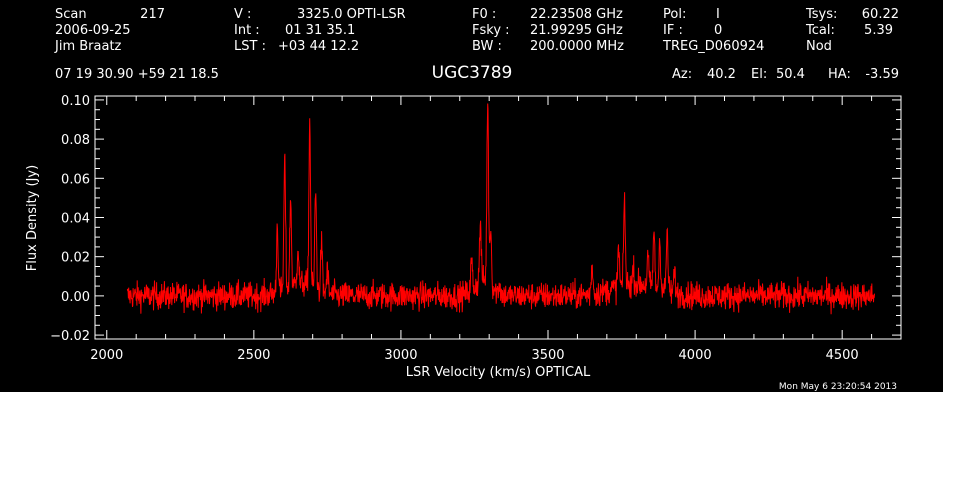 Image resolution: width=962 pixels, height=490 pixels. I want to click on x-axis-label: LSR Velocity (km/s) OPTICAL, so click(498, 372).